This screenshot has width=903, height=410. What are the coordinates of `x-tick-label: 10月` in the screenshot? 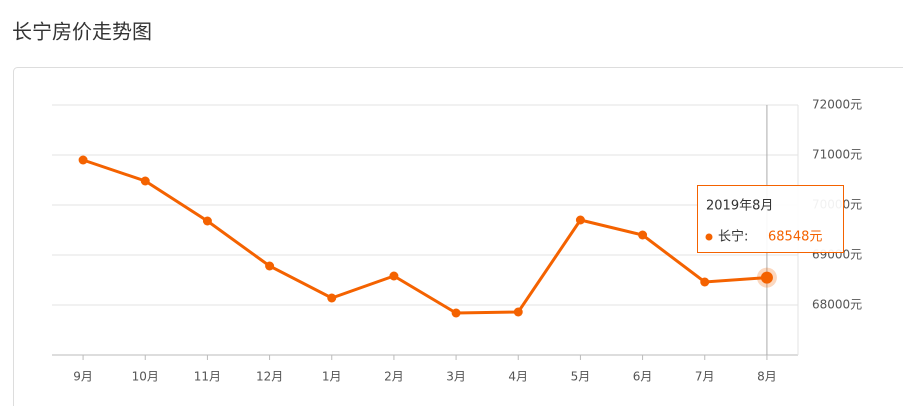 It's located at (145, 377).